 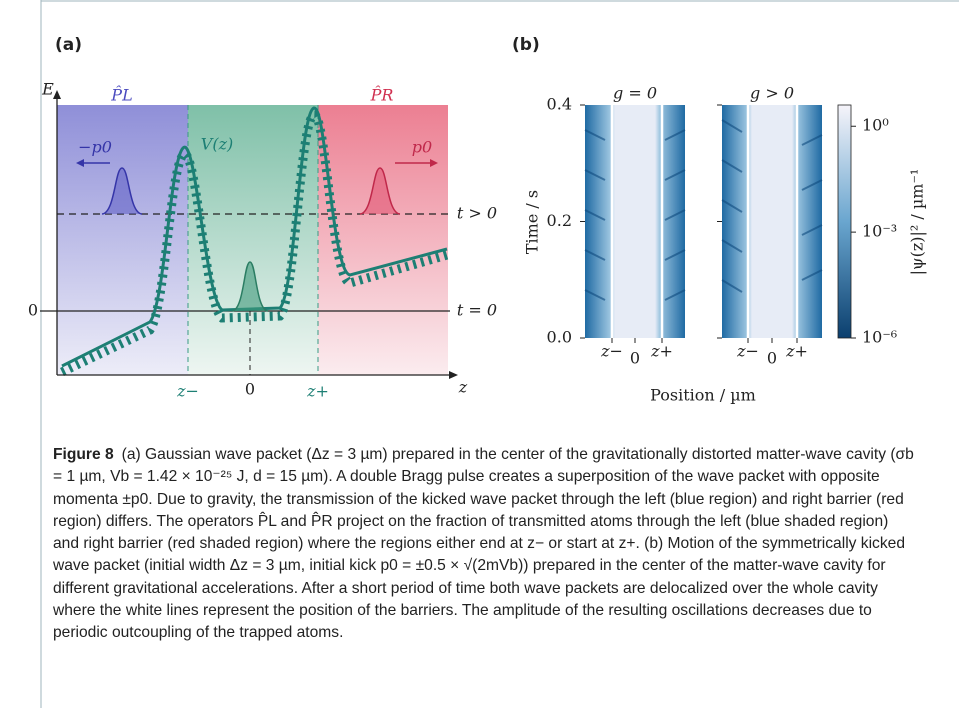 What do you see at coordinates (559, 220) in the screenshot?
I see `y-tick-label: 0.2` at bounding box center [559, 220].